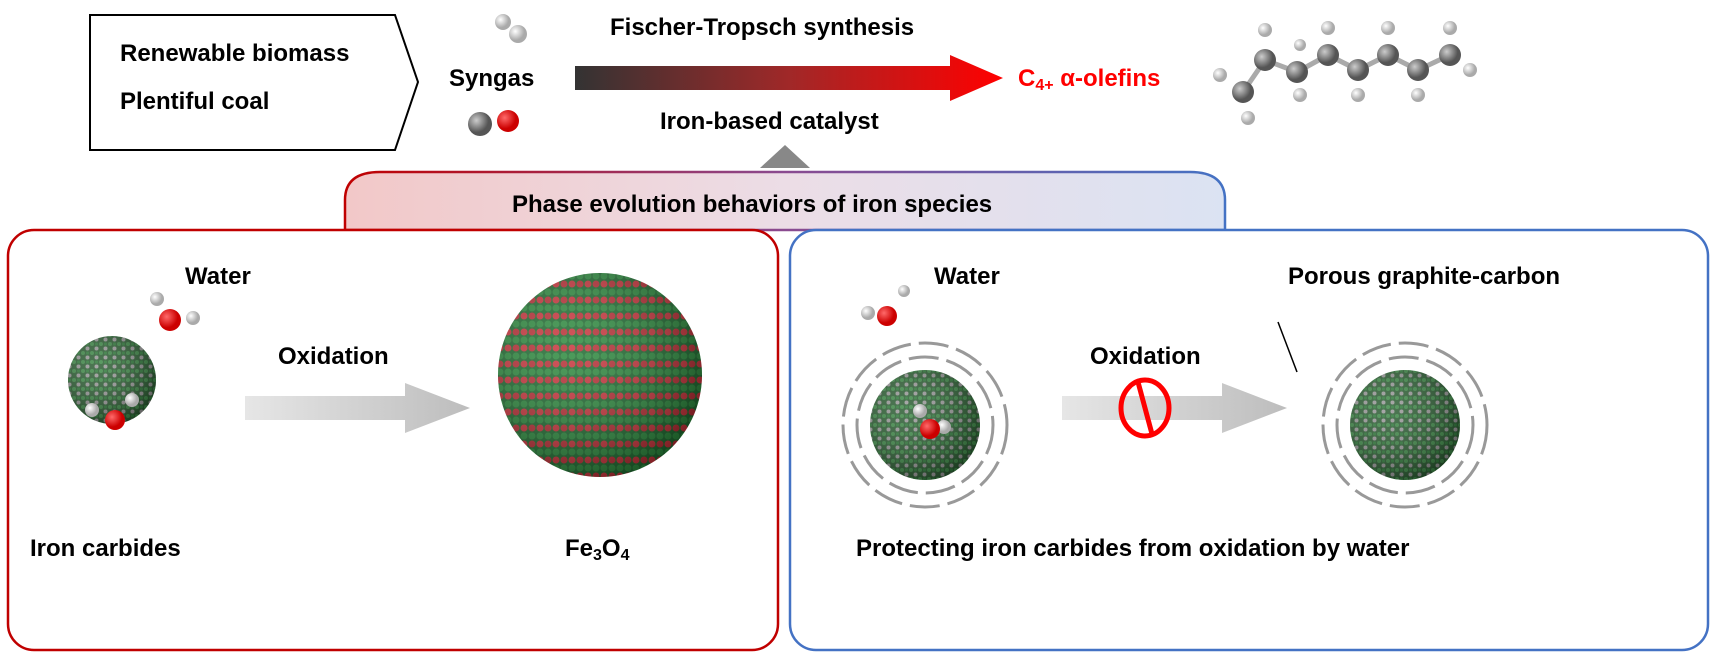 This screenshot has height=660, width=1718. Describe the element at coordinates (600, 375) in the screenshot. I see `fe3o4-particle` at that location.